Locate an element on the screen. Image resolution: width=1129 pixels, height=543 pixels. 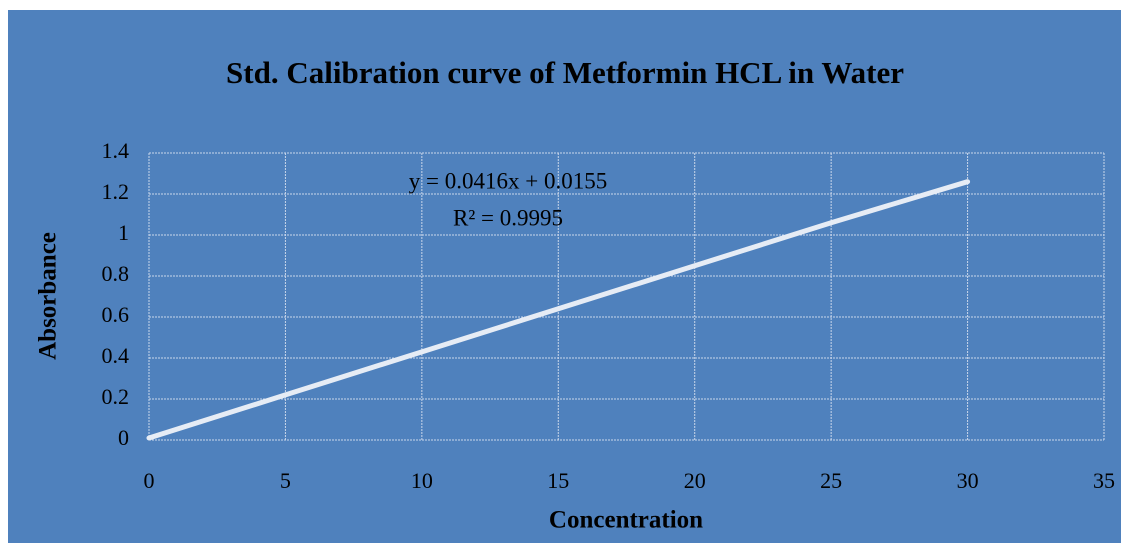
y-tick-label: 0 is located at coordinates (123, 437).